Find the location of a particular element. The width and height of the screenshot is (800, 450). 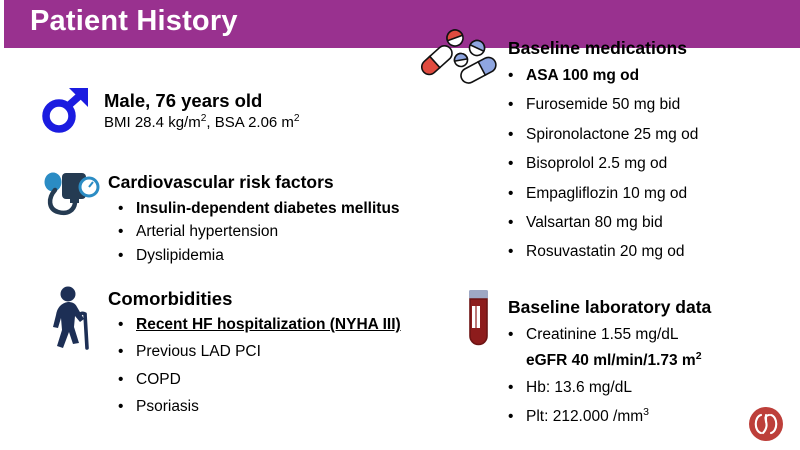

page-title: Patient History is located at coordinates (134, 21).